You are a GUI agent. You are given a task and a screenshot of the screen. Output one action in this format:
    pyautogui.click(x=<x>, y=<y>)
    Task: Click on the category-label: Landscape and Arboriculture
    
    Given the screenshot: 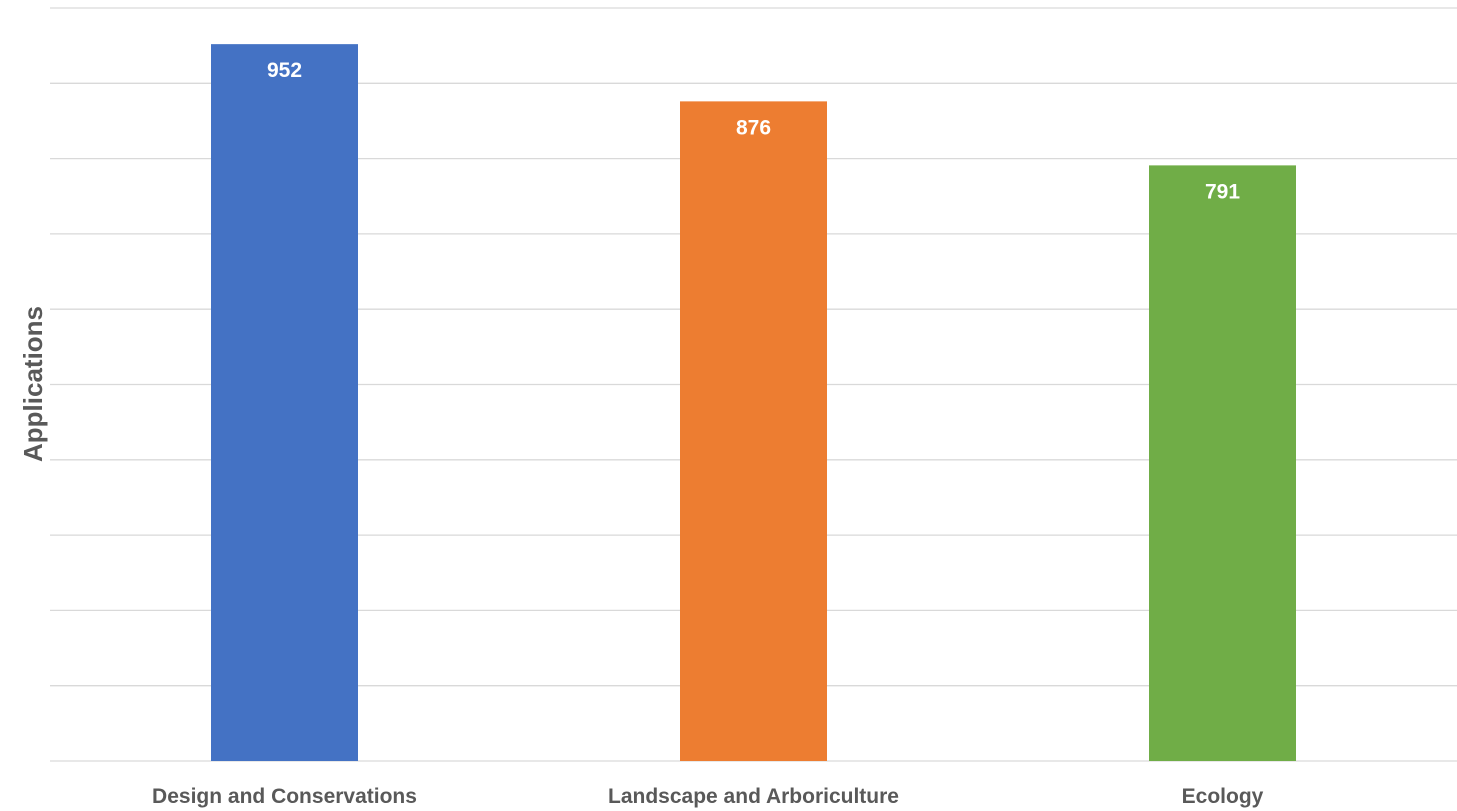 What is the action you would take?
    pyautogui.click(x=753, y=796)
    